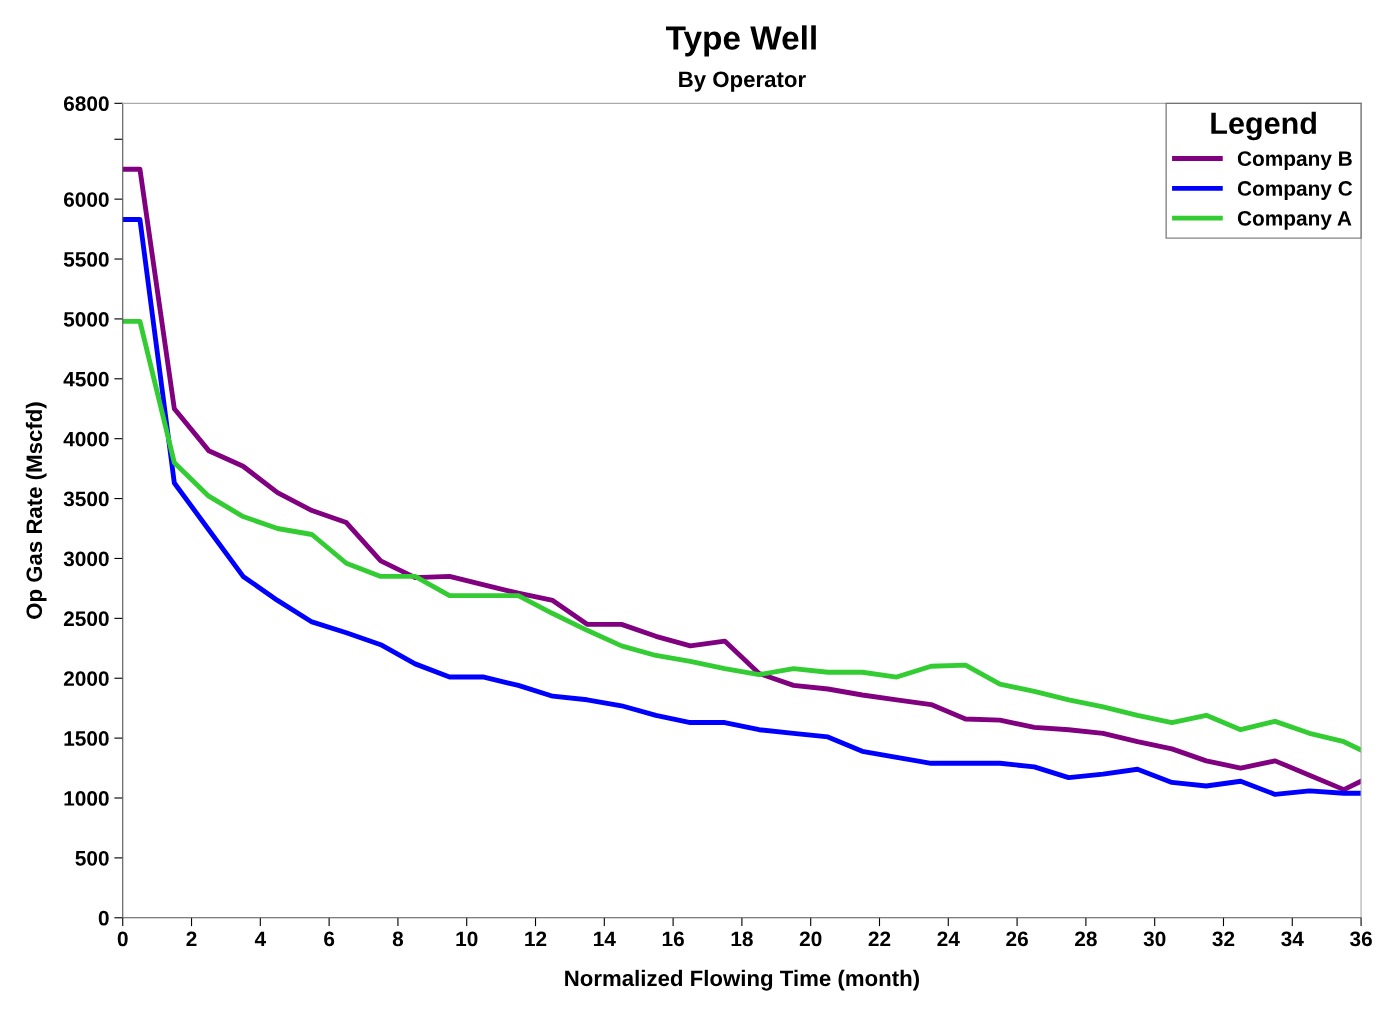  Describe the element at coordinates (605, 939) in the screenshot. I see `x-tick-label: 14` at that location.